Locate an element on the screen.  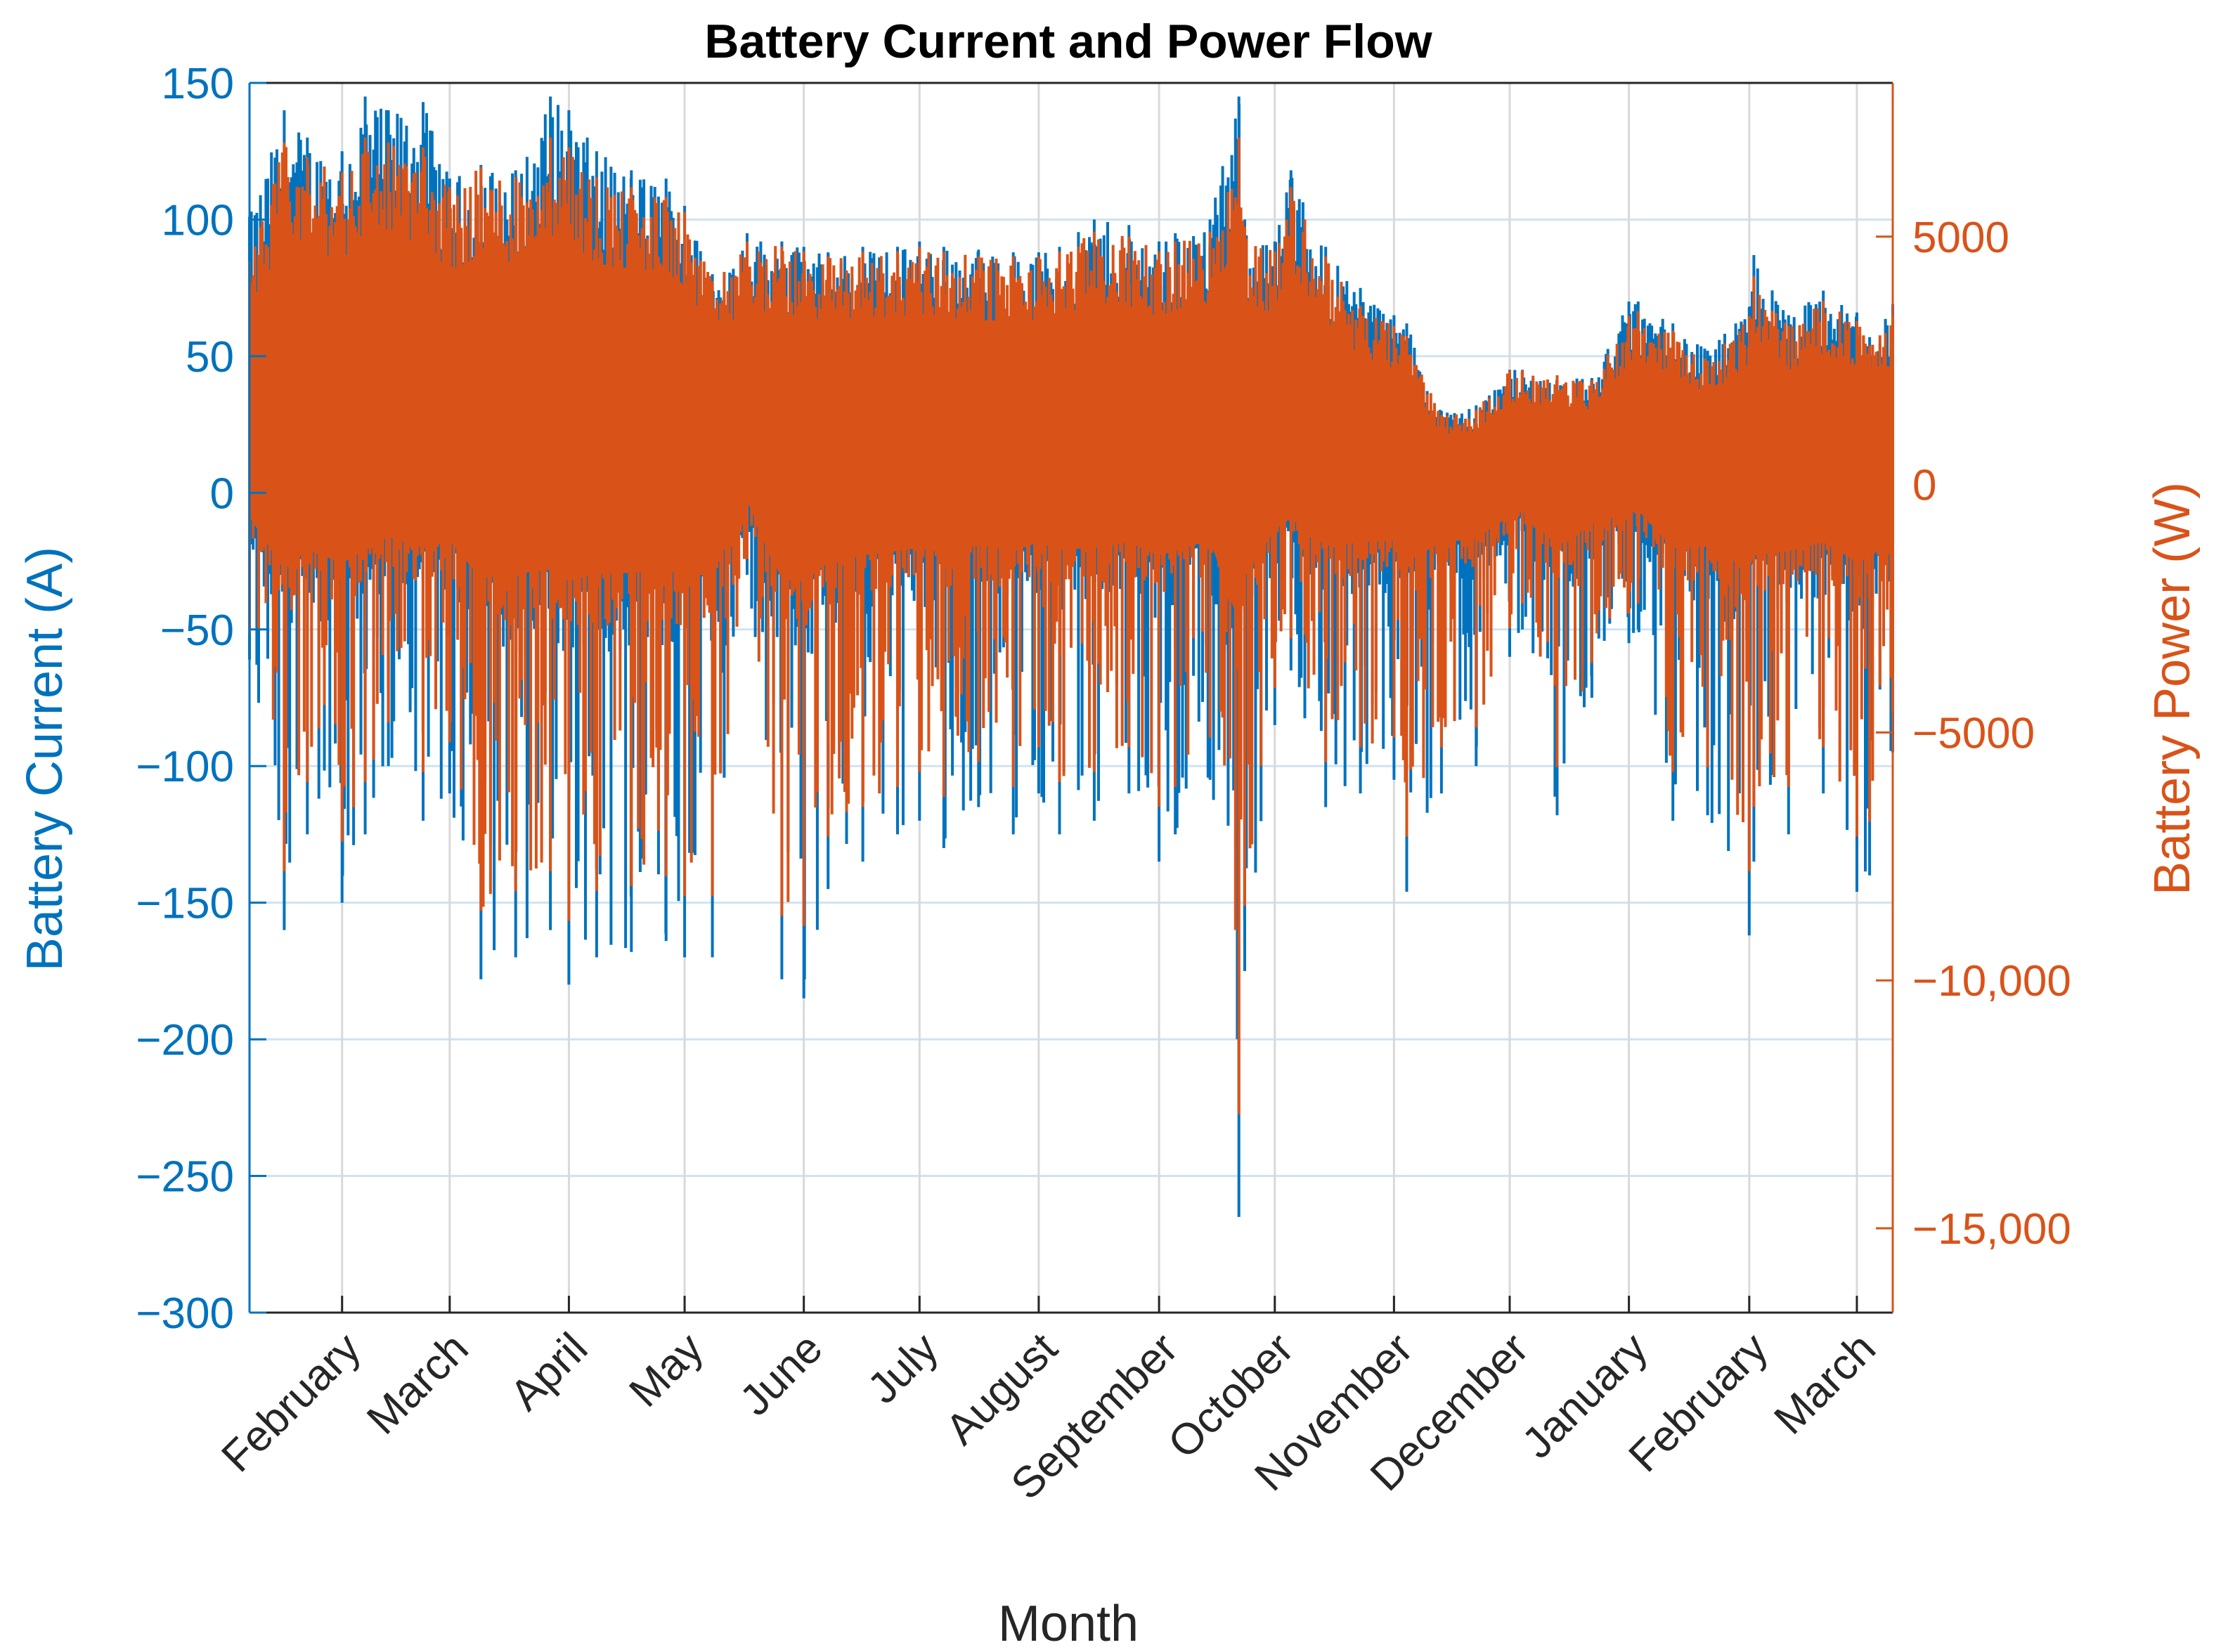
left-y-tick-label: 50 is located at coordinates (210, 357).